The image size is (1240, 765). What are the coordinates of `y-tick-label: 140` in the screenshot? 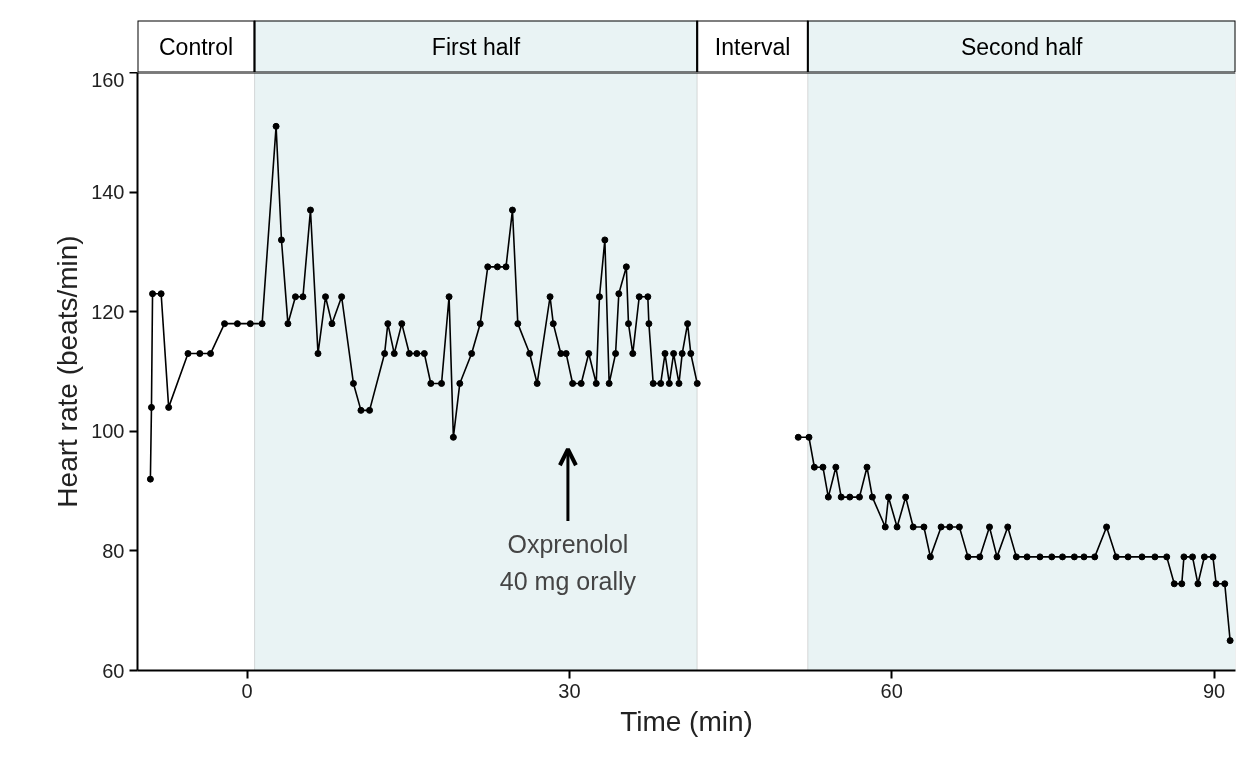 It's located at (108, 192).